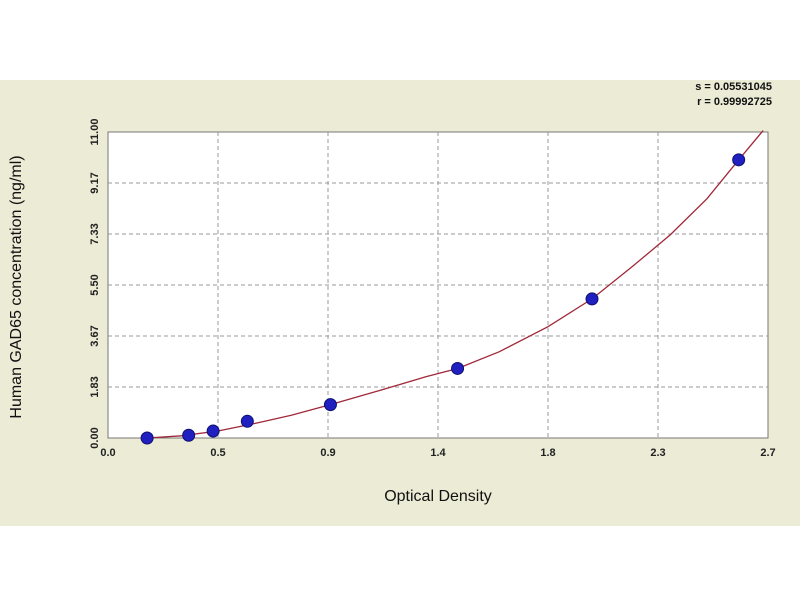  I want to click on y-axis-ticks: 0.00 1.83 3.67 5.50 7.33 9.17 11.00, so click(95, 284).